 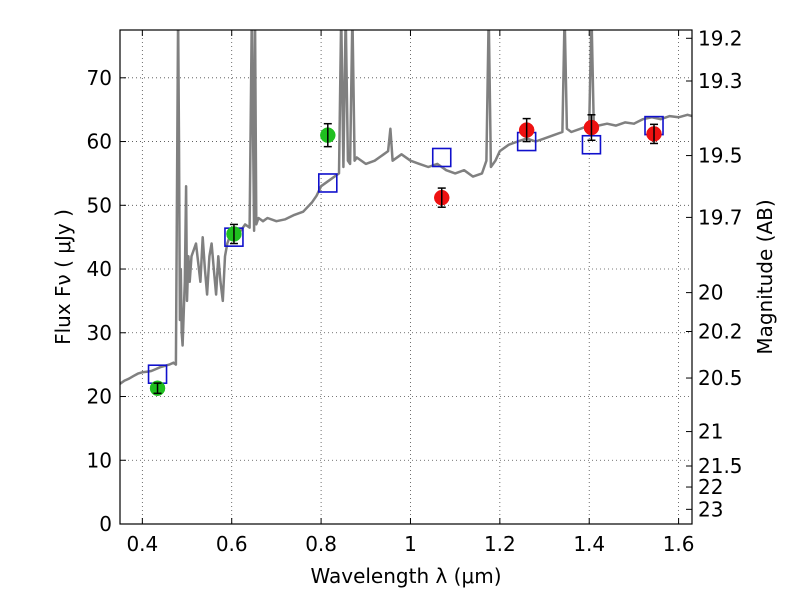 I want to click on y2-tick-label: 21.5, so click(x=720, y=466).